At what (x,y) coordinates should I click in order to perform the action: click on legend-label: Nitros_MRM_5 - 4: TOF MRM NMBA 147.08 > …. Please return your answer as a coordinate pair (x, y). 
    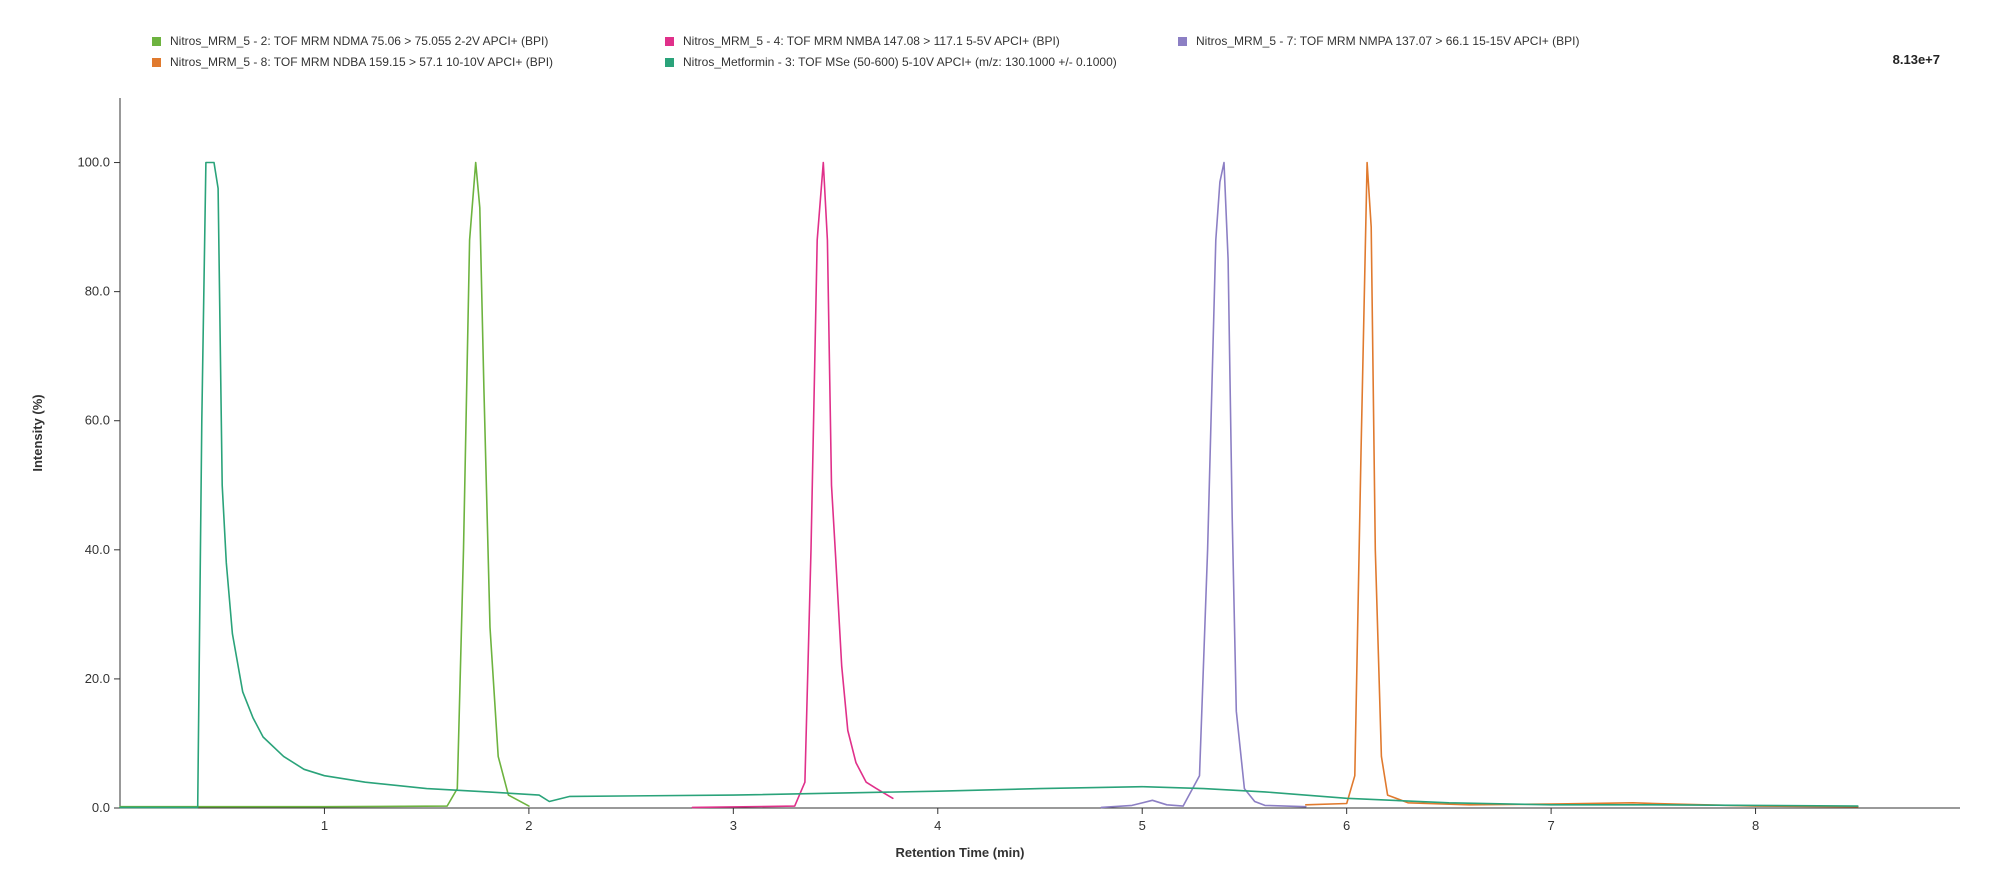
    Looking at the image, I should click on (871, 41).